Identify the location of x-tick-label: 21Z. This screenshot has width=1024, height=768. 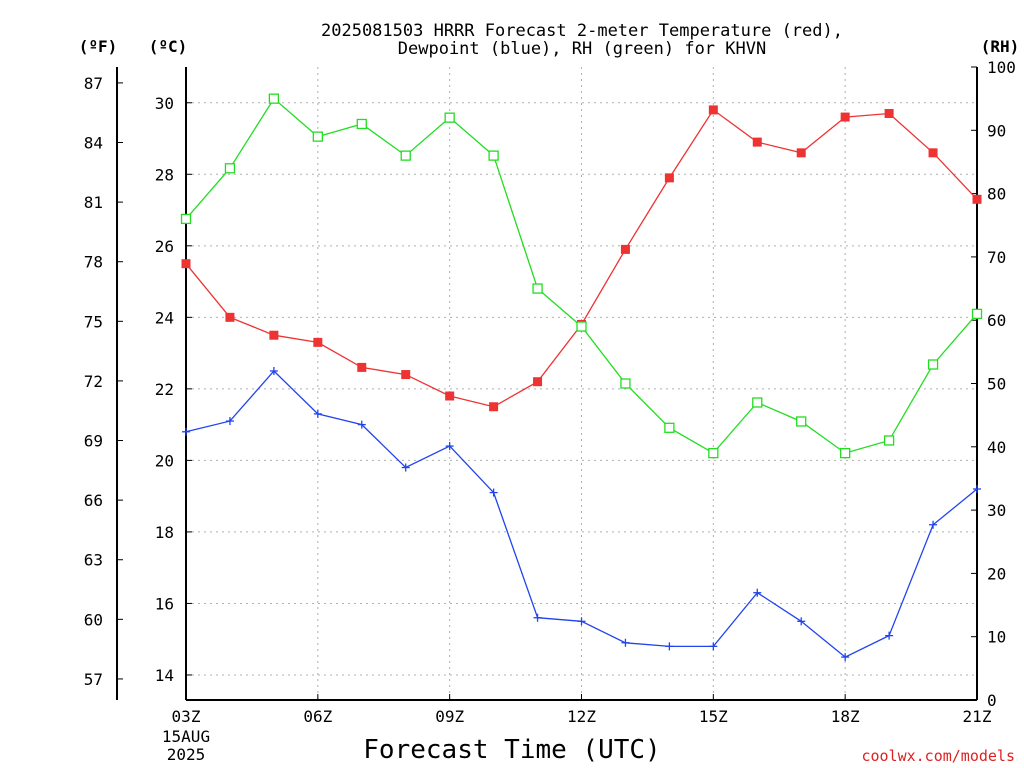
(977, 716).